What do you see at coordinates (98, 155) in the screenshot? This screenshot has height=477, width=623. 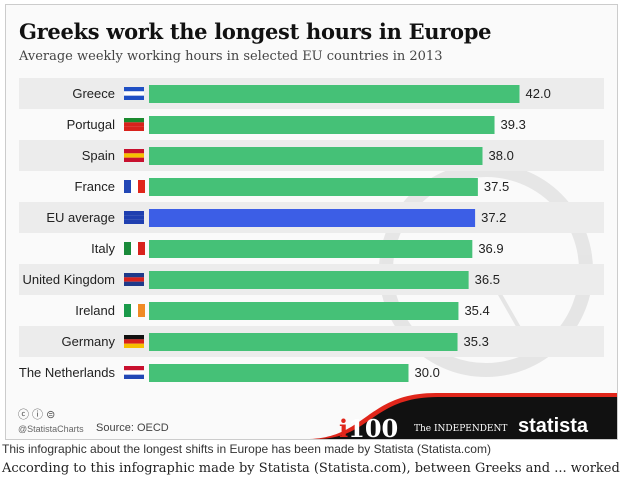 I see `category-label: Spain` at bounding box center [98, 155].